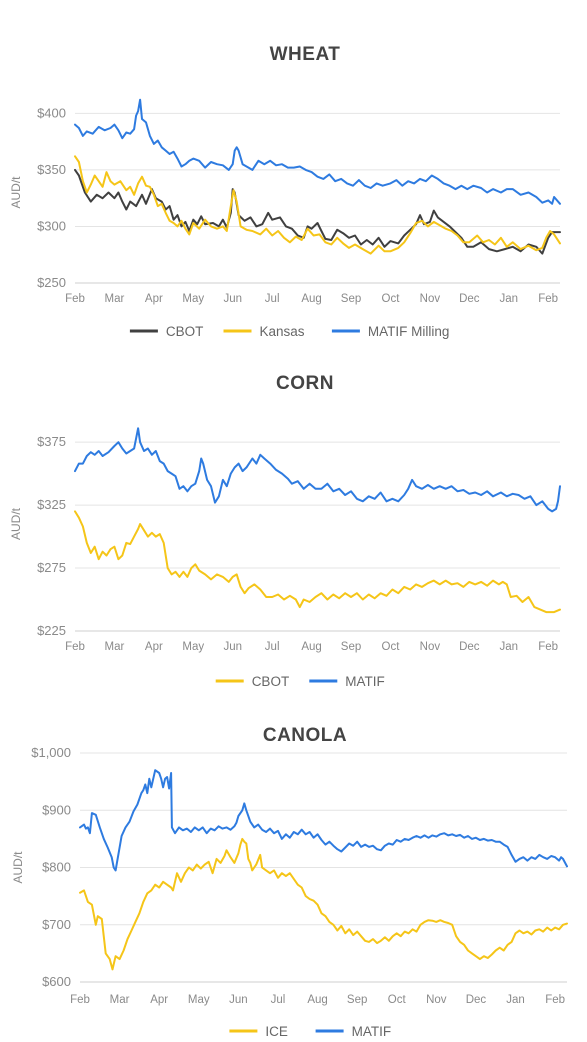 The height and width of the screenshot is (1042, 587). Describe the element at coordinates (305, 383) in the screenshot. I see `chart-title: CORN` at that location.